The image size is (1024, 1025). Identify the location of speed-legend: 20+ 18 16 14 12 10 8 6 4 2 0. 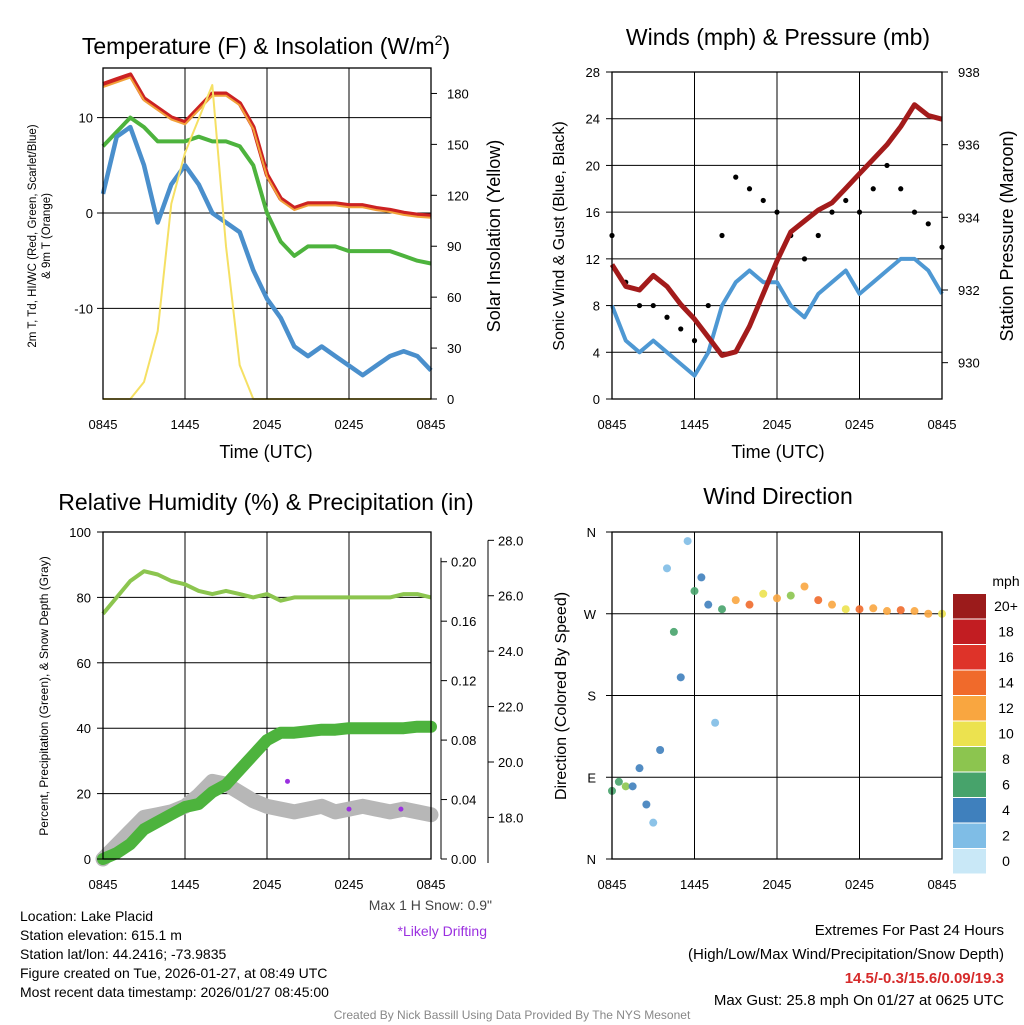
(985, 734).